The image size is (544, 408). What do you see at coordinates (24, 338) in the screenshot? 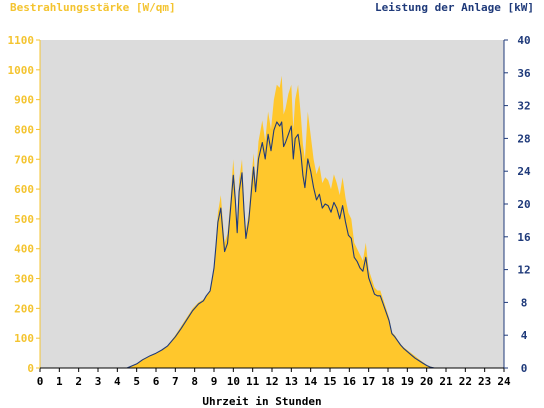
I see `left-tick-label: 100` at bounding box center [24, 338].